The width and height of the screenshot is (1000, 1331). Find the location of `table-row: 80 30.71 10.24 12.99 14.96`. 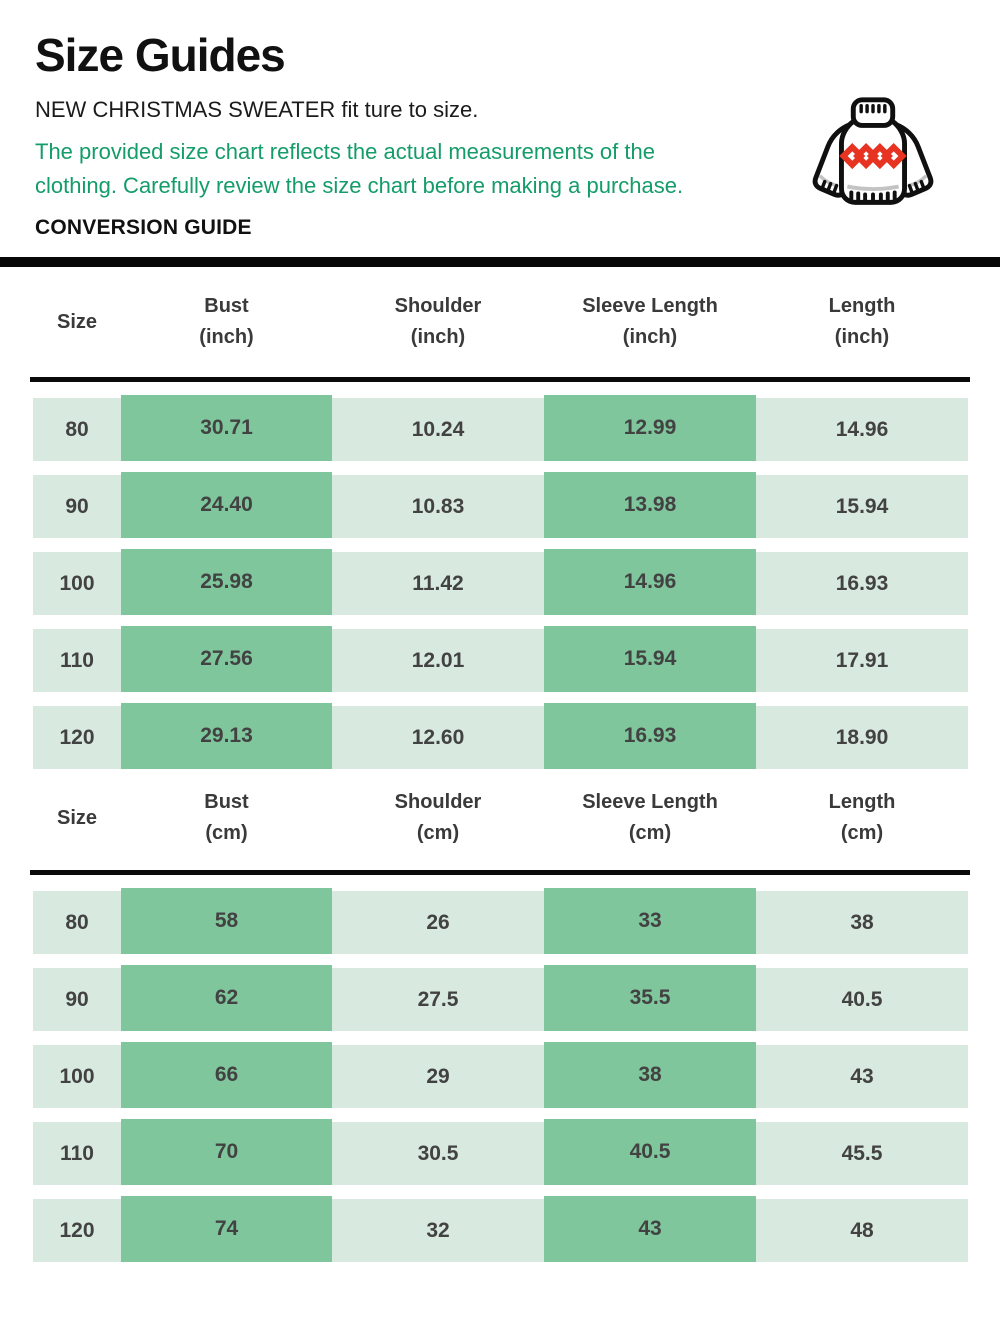

table-row: 80 30.71 10.24 12.99 14.96 is located at coordinates (500, 428).